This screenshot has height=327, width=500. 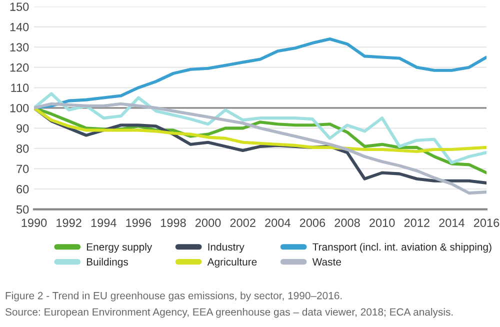 What do you see at coordinates (103, 222) in the screenshot?
I see `x-tick-label: 1994` at bounding box center [103, 222].